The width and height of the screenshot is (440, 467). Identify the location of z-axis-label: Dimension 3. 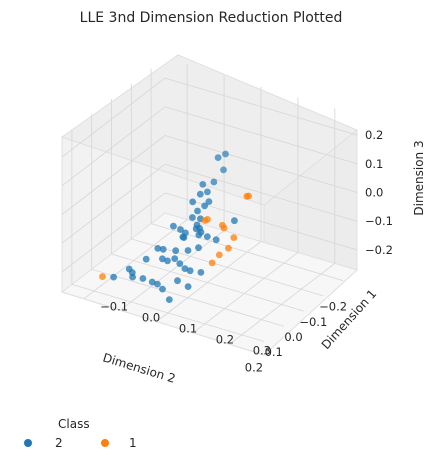
(419, 177).